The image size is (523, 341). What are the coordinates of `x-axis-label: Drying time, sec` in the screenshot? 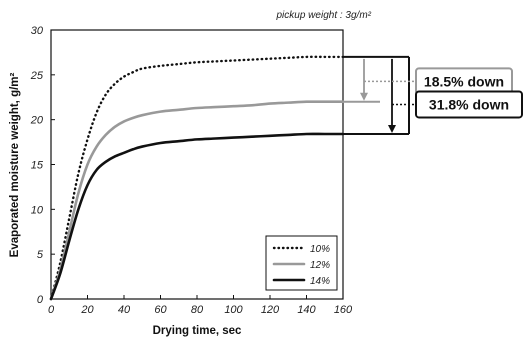 It's located at (197, 331).